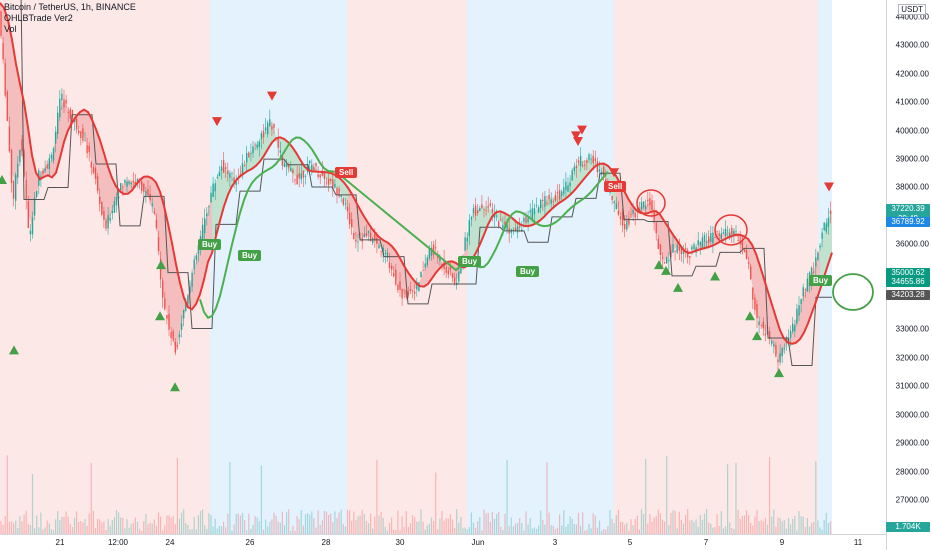  Describe the element at coordinates (443, 542) in the screenshot. I see `time-axis: 21 12:00 24 26 28 30 Jun 3 5 7 9 11` at that location.